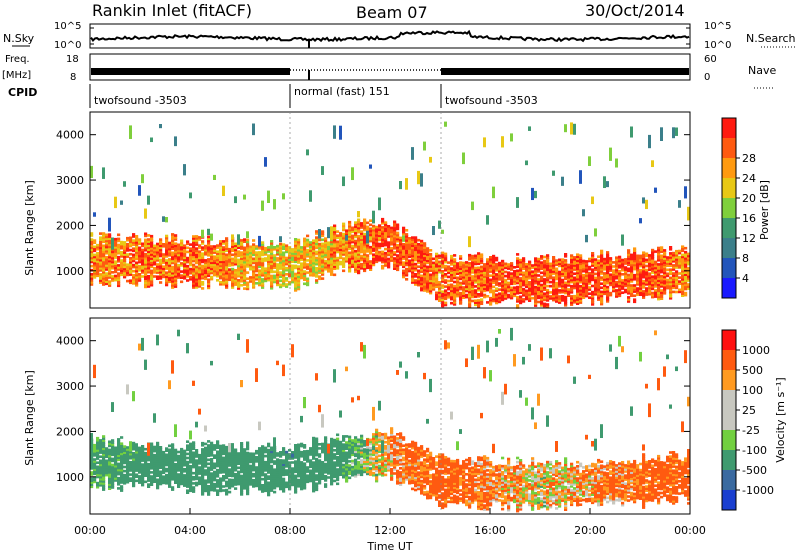 This screenshot has height=554, width=800. Describe the element at coordinates (395, 254) in the screenshot. I see `heatmap-cell-2012` at that location.